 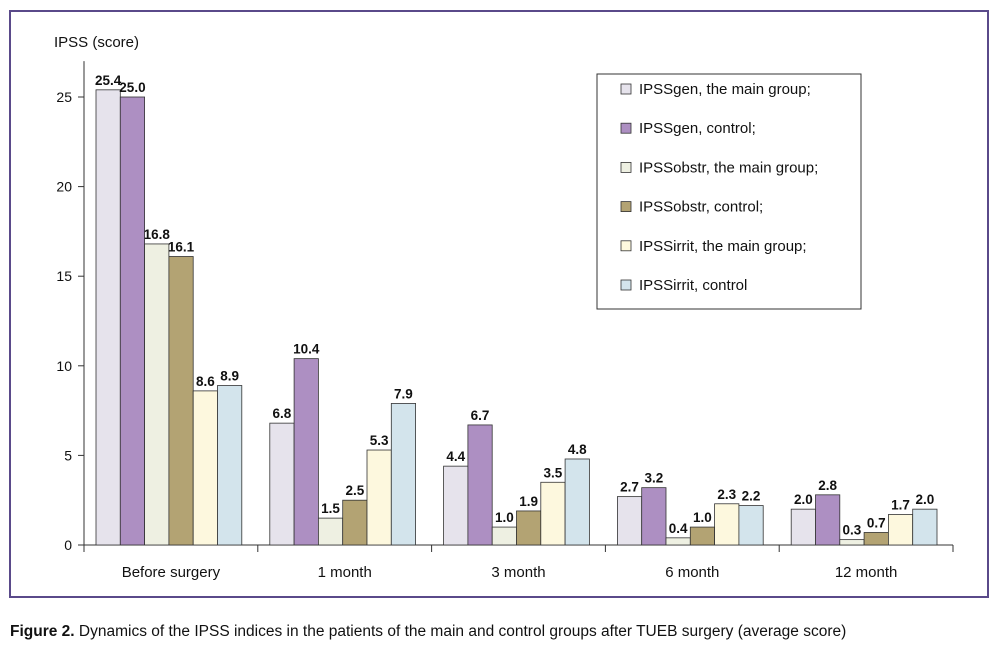 What do you see at coordinates (64, 366) in the screenshot?
I see `y-tick-label: 10` at bounding box center [64, 366].